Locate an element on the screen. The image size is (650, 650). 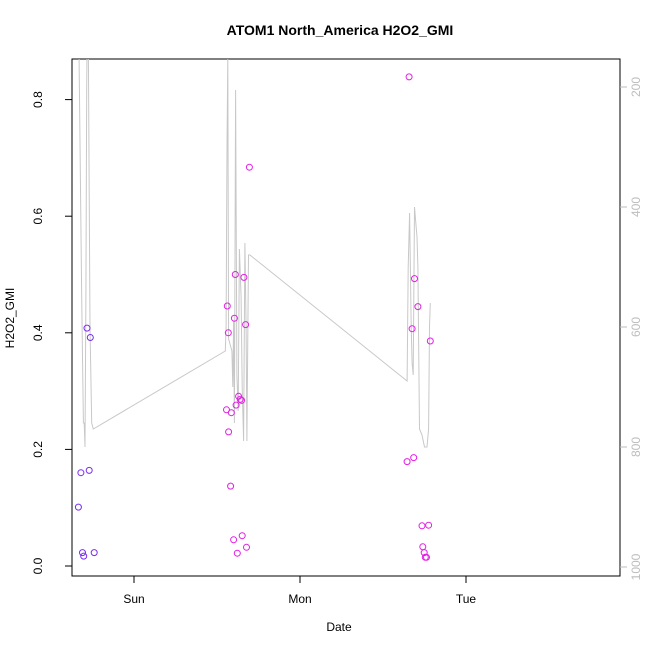
x-axis: Sun Mon Tue is located at coordinates (299, 591).